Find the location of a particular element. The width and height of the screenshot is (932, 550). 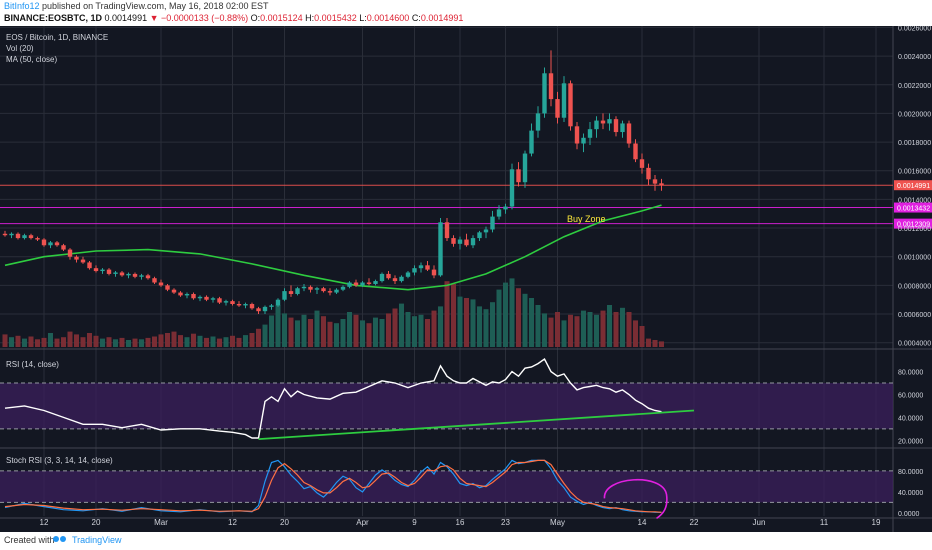

rsi-line is located at coordinates (333, 398).